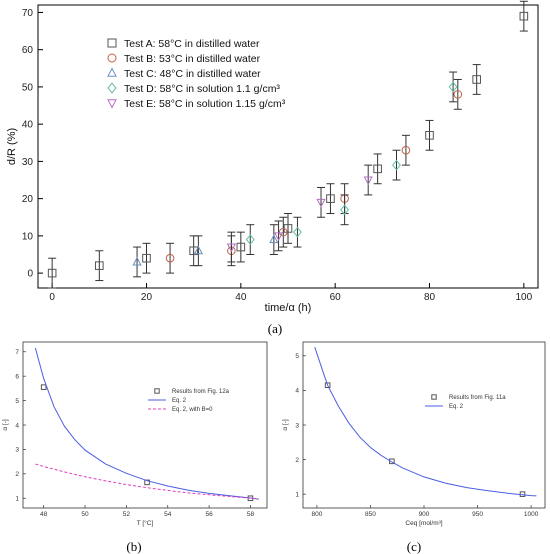 This screenshot has height=554, width=550. What do you see at coordinates (336, 297) in the screenshot?
I see `x-tick-label: 60` at bounding box center [336, 297].